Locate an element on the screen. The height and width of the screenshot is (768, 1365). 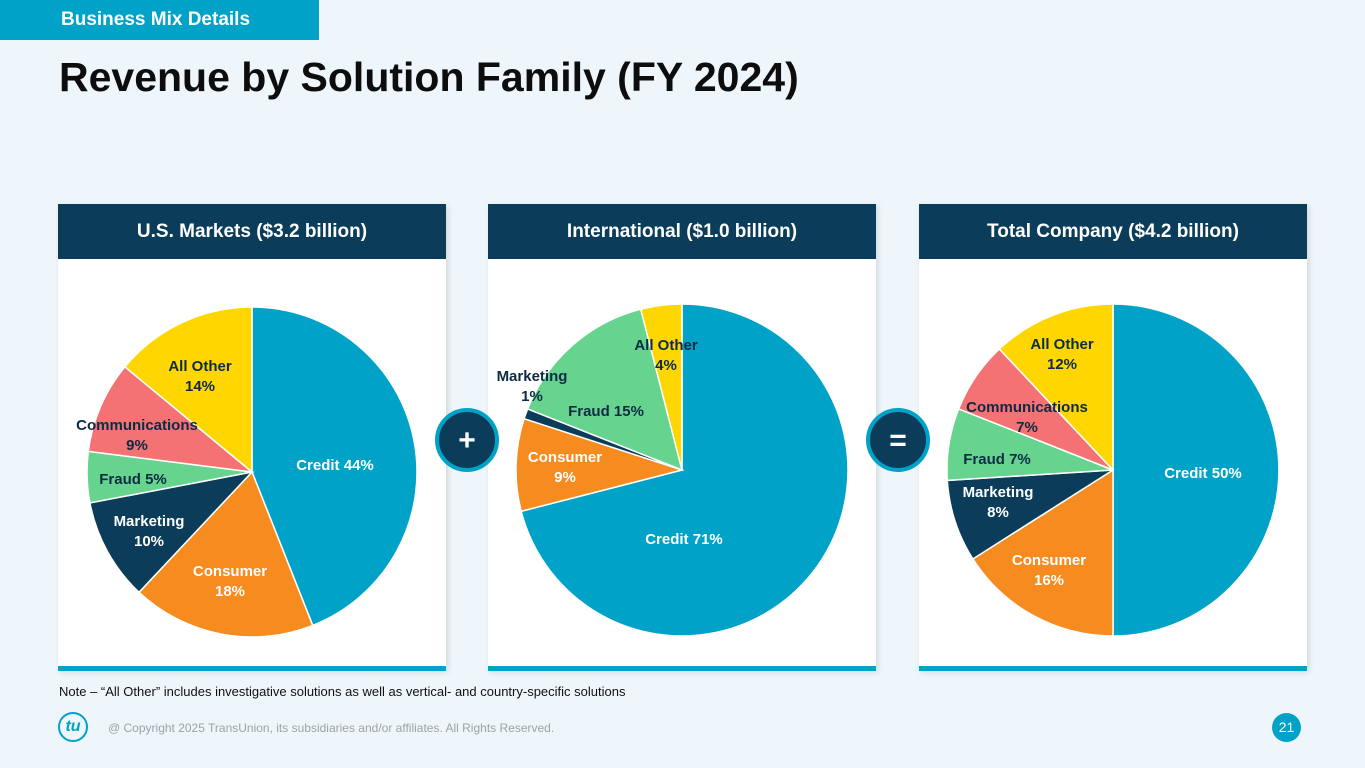
slice-label: All Other 4% is located at coordinates (666, 355).